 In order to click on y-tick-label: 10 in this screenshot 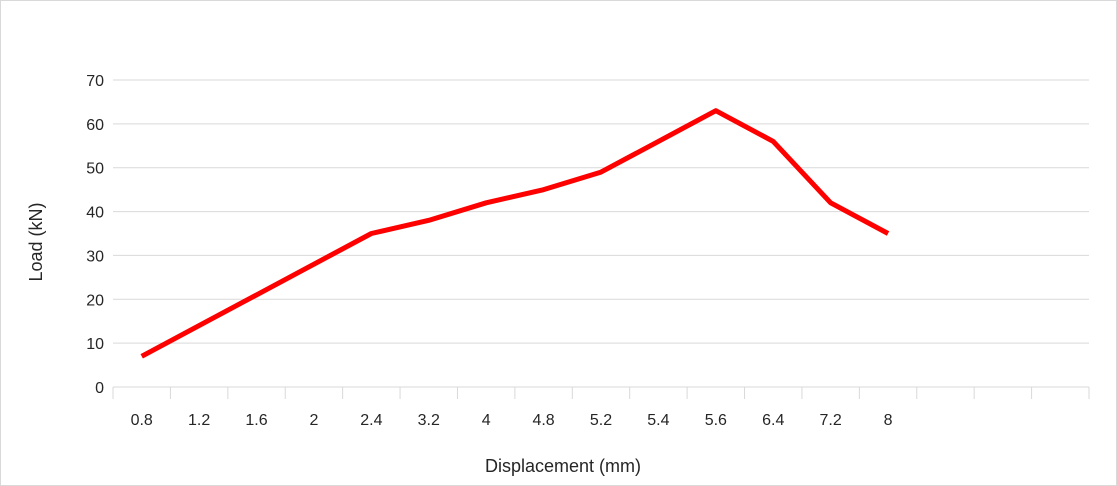, I will do `click(95, 344)`.